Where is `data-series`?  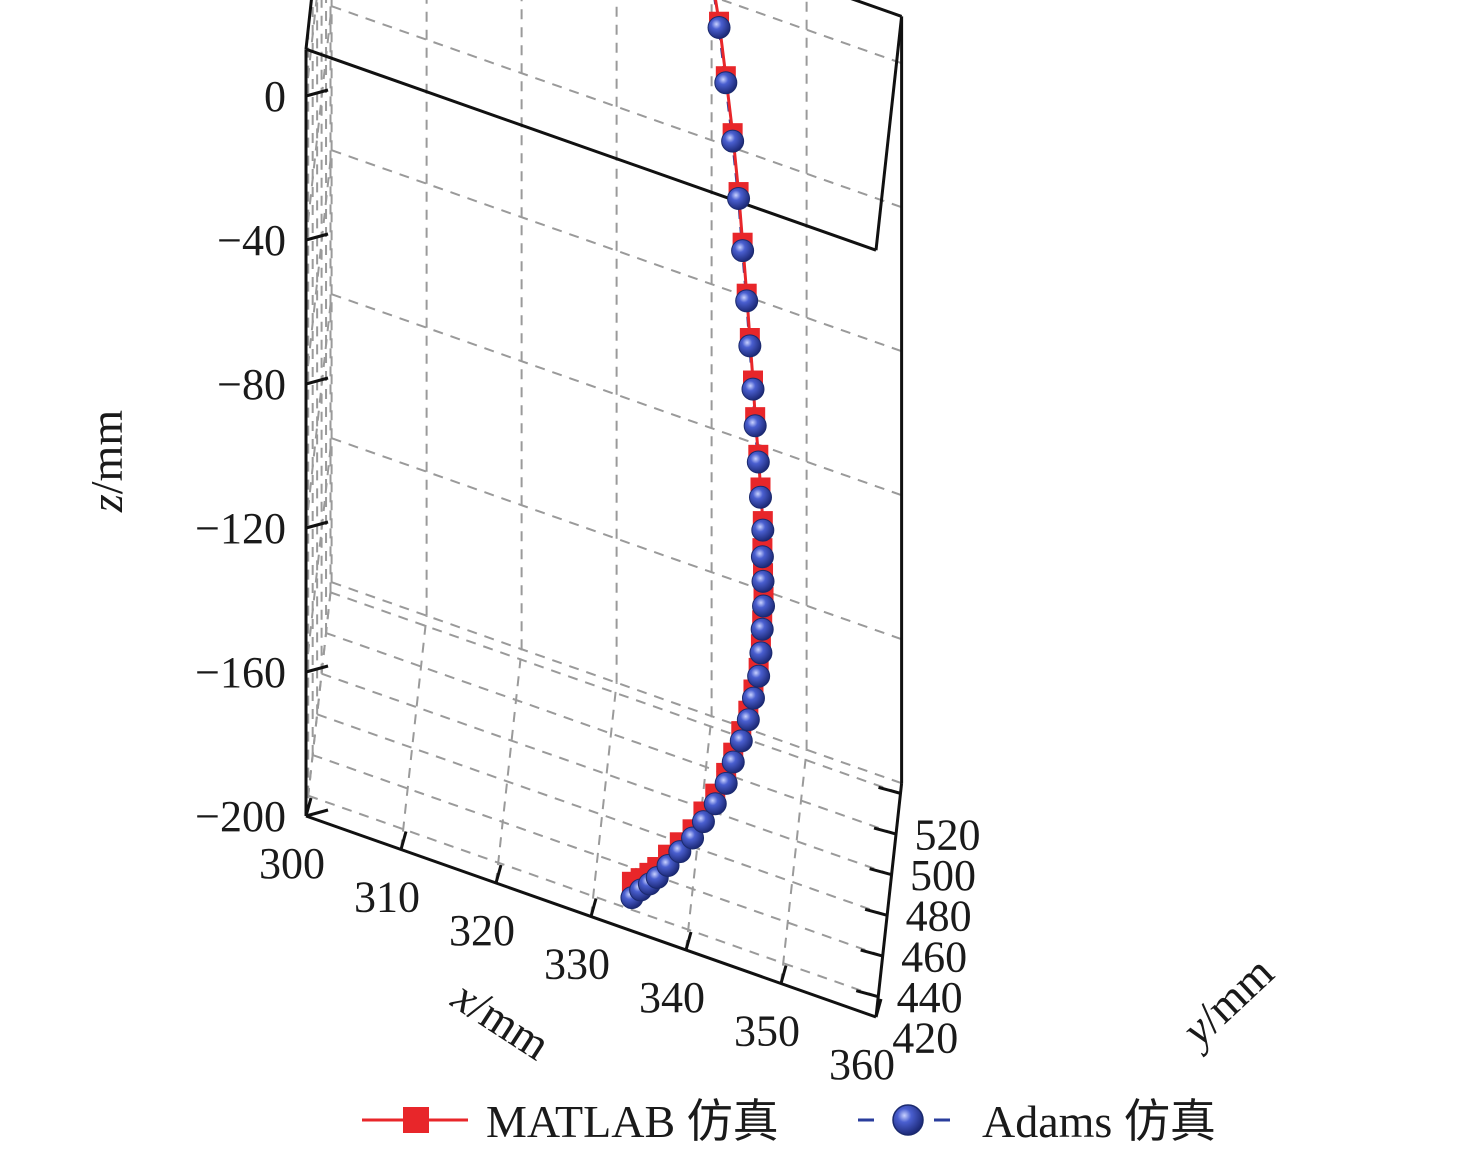 data-series is located at coordinates (698, 455).